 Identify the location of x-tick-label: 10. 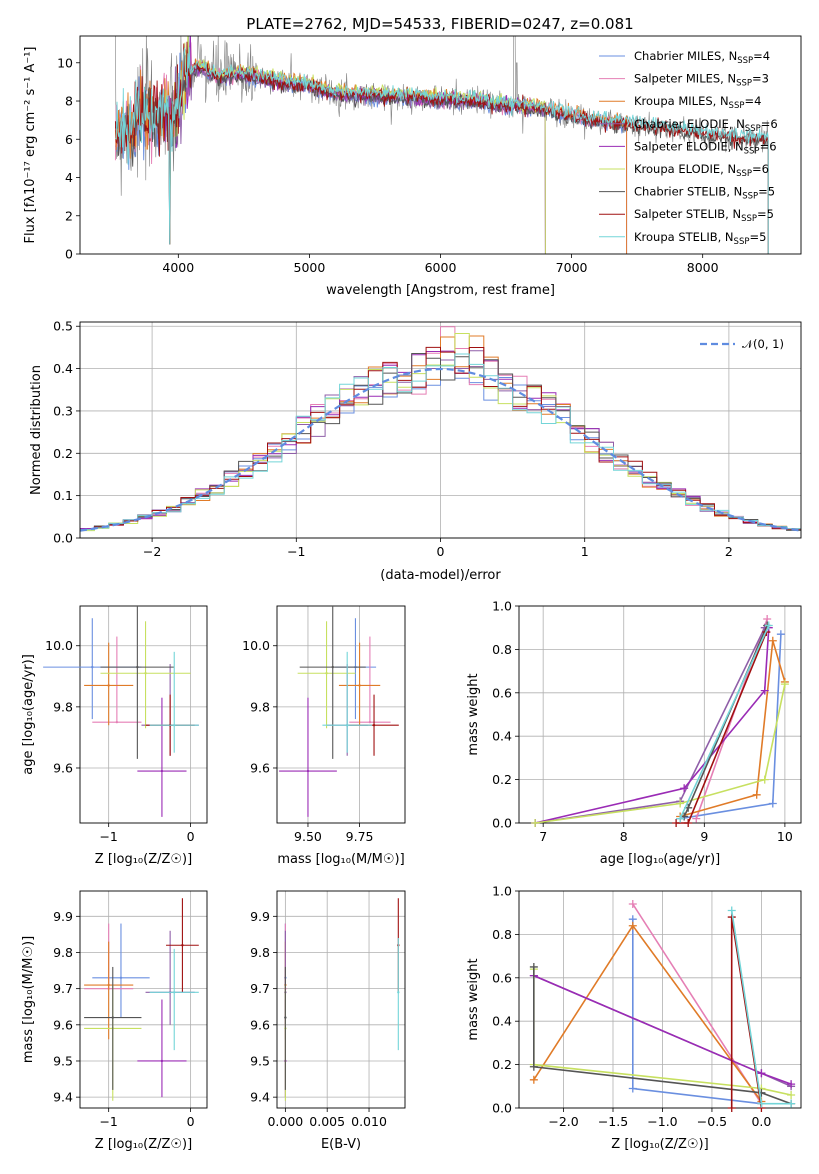
(785, 836).